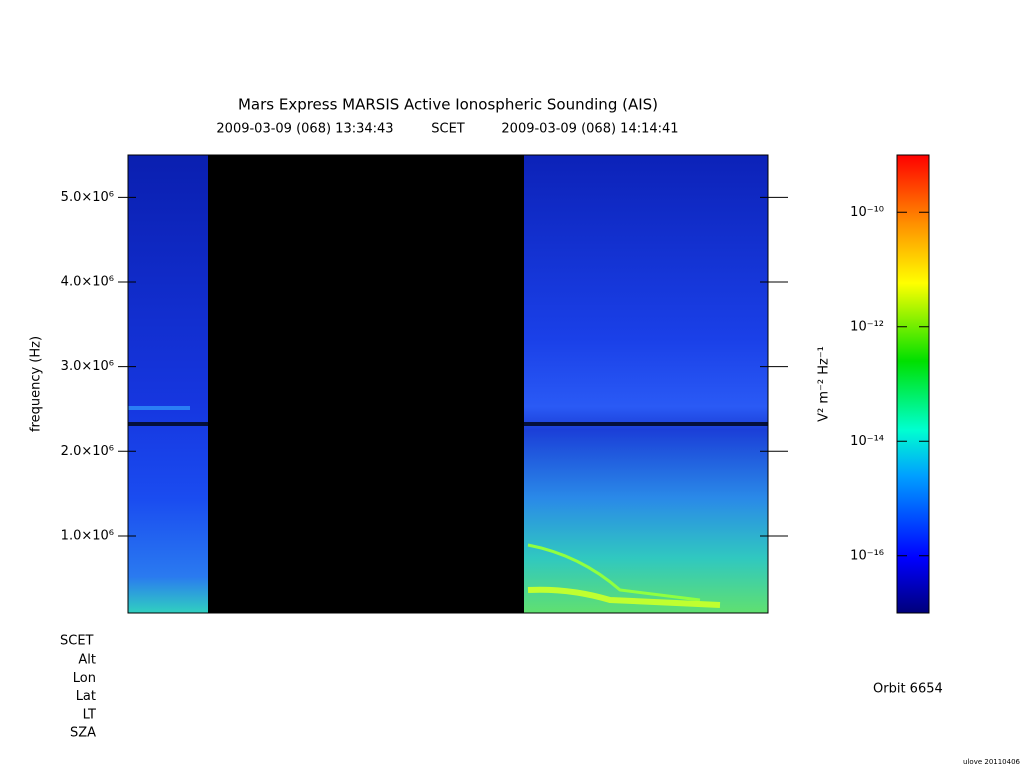 Image resolution: width=1024 pixels, height=772 pixels. I want to click on orbit: Orbit 6654, so click(908, 689).